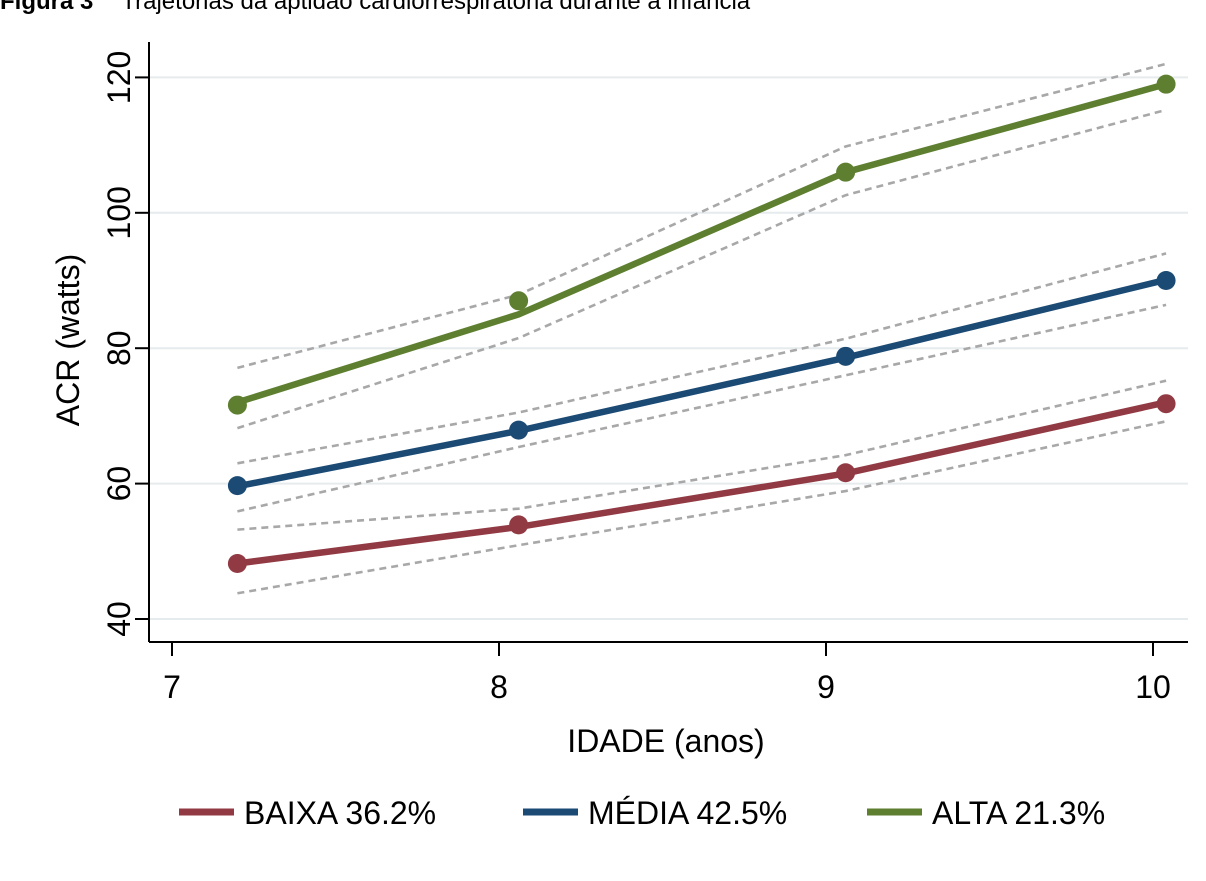 This screenshot has width=1206, height=881. What do you see at coordinates (68, 340) in the screenshot?
I see `y-axis-label: ACR (watts)` at bounding box center [68, 340].